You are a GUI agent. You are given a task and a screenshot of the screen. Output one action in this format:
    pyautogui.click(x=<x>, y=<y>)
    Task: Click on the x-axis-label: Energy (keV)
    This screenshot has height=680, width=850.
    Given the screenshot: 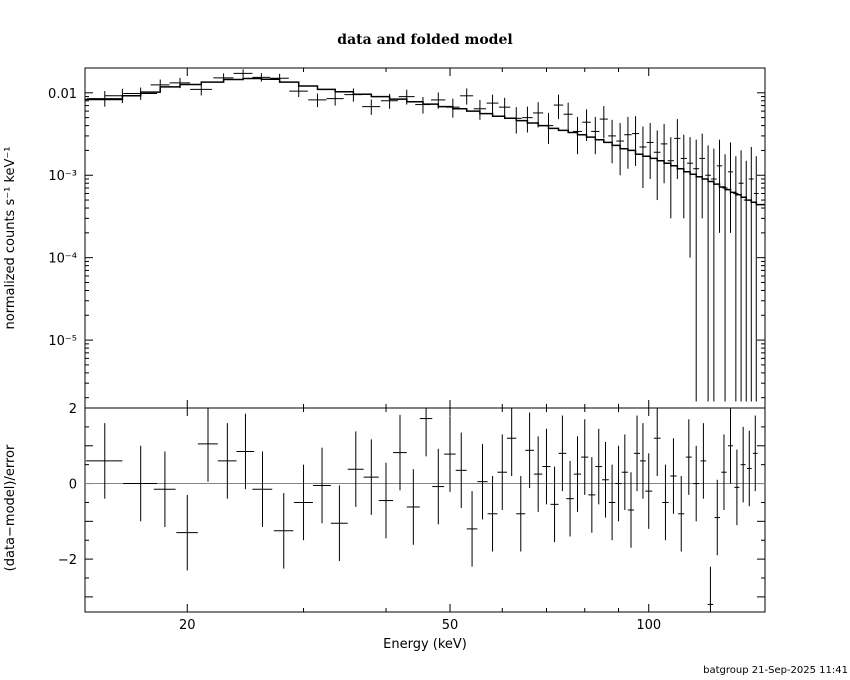 What is the action you would take?
    pyautogui.click(x=425, y=644)
    